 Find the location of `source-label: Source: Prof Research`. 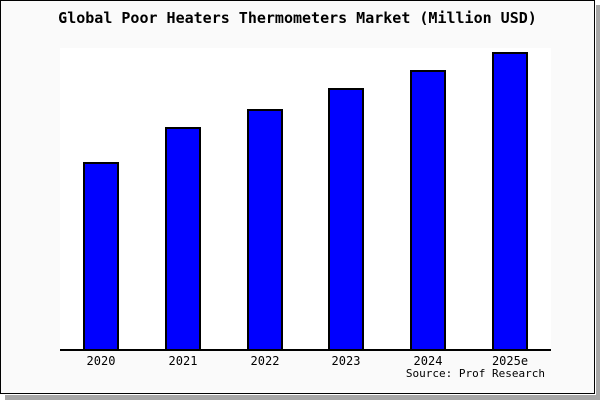

source-label: Source: Prof Research is located at coordinates (475, 373).